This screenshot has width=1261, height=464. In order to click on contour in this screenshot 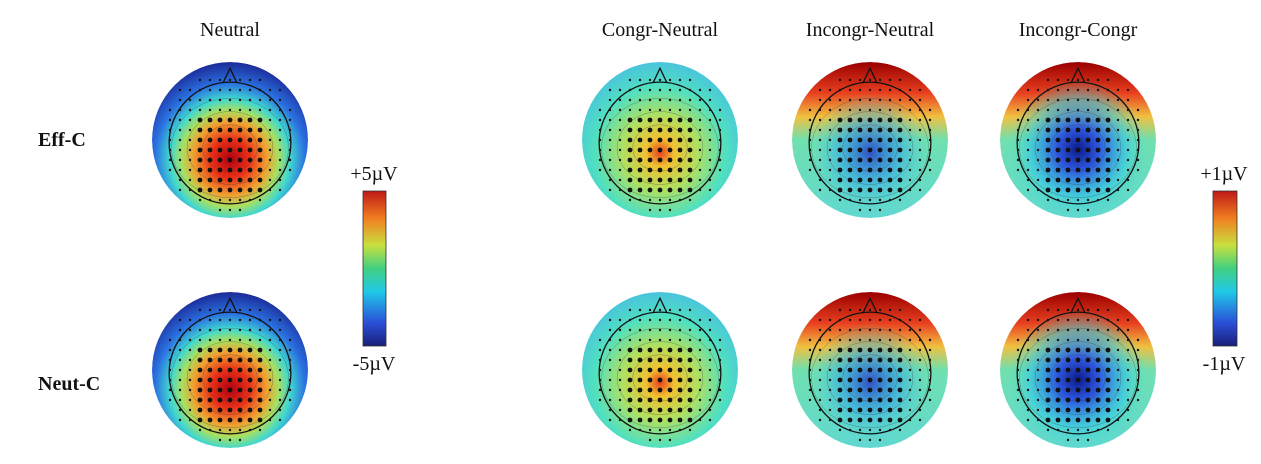, I will do `click(870, 378)`.